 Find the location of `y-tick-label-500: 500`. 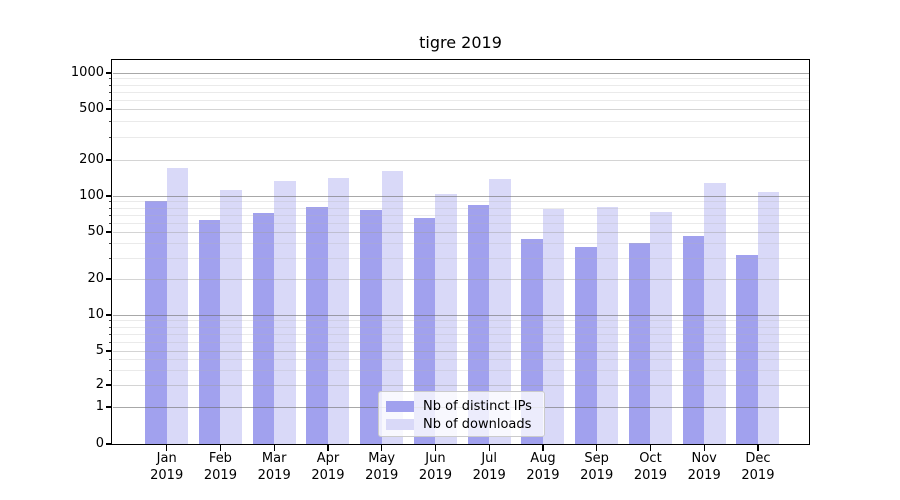

y-tick-label-500: 500 is located at coordinates (91, 108).